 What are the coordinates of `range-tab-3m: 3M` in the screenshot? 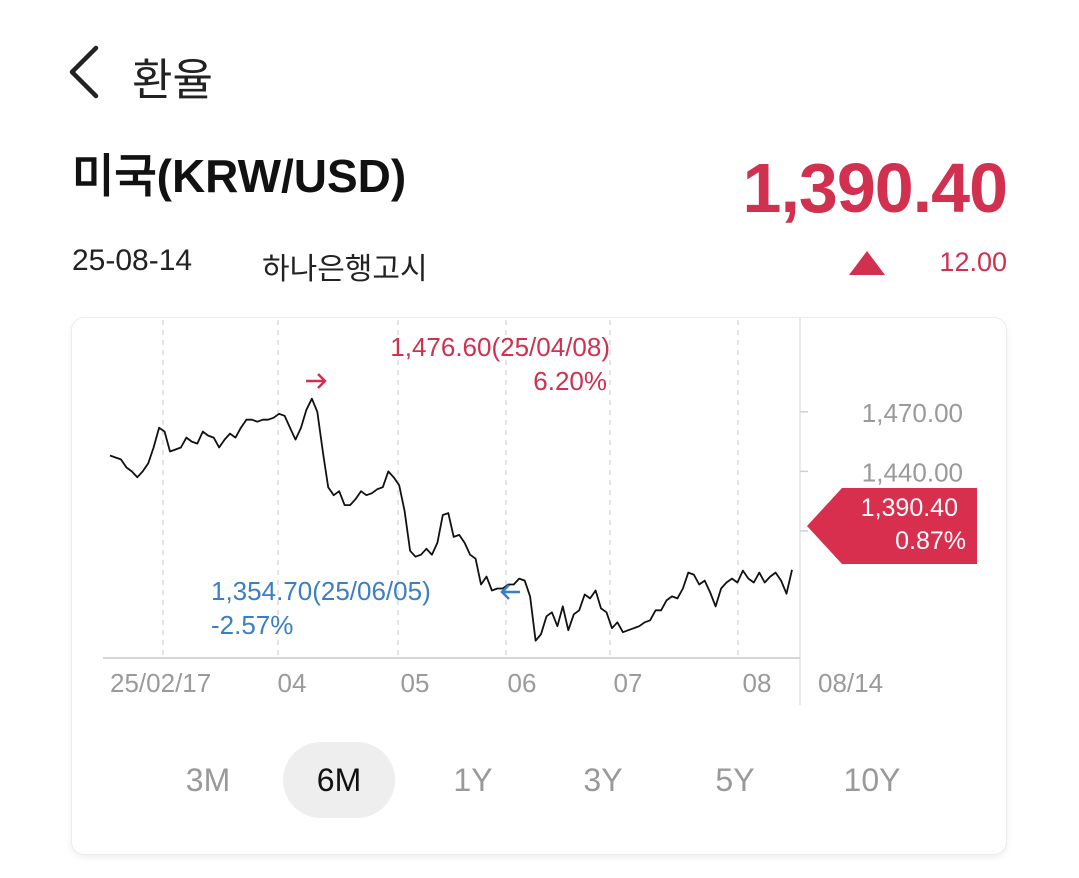 It's located at (208, 780).